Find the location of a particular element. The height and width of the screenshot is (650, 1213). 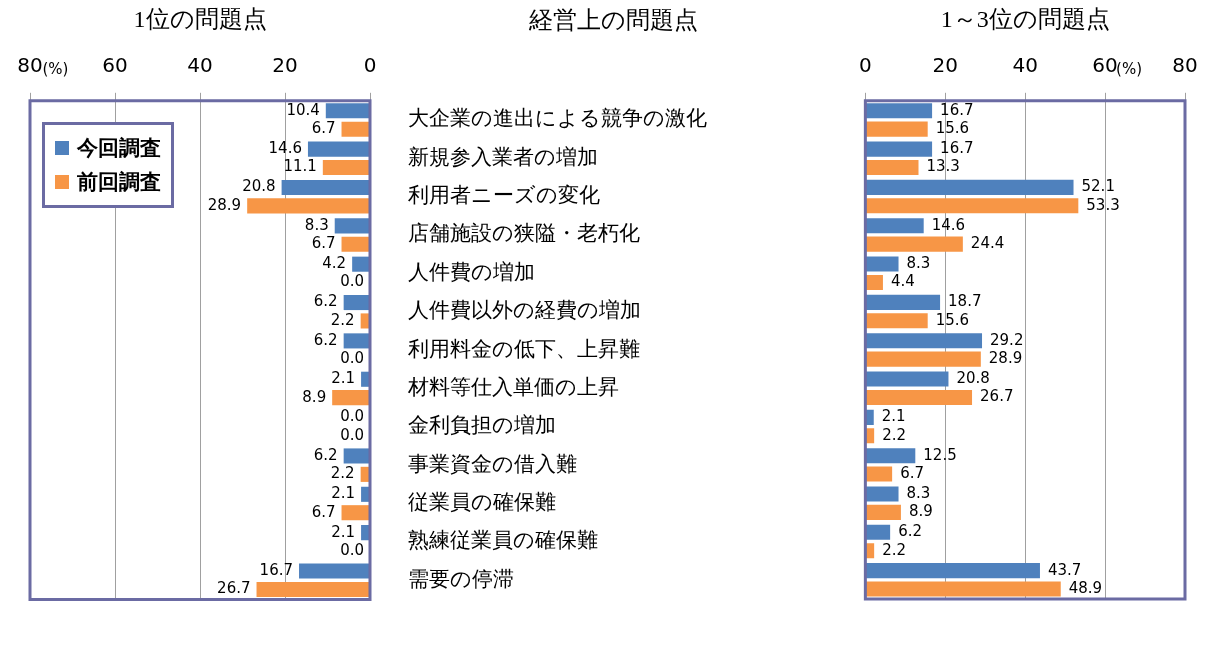

y-tick-label: 熟練従業員の確保難 is located at coordinates (503, 540).